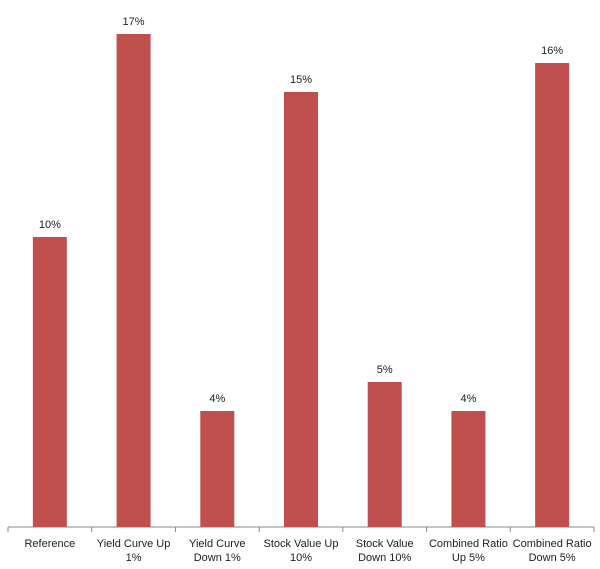  I want to click on x-tick-label: Combined Ratio Up 5%, so click(468, 551).